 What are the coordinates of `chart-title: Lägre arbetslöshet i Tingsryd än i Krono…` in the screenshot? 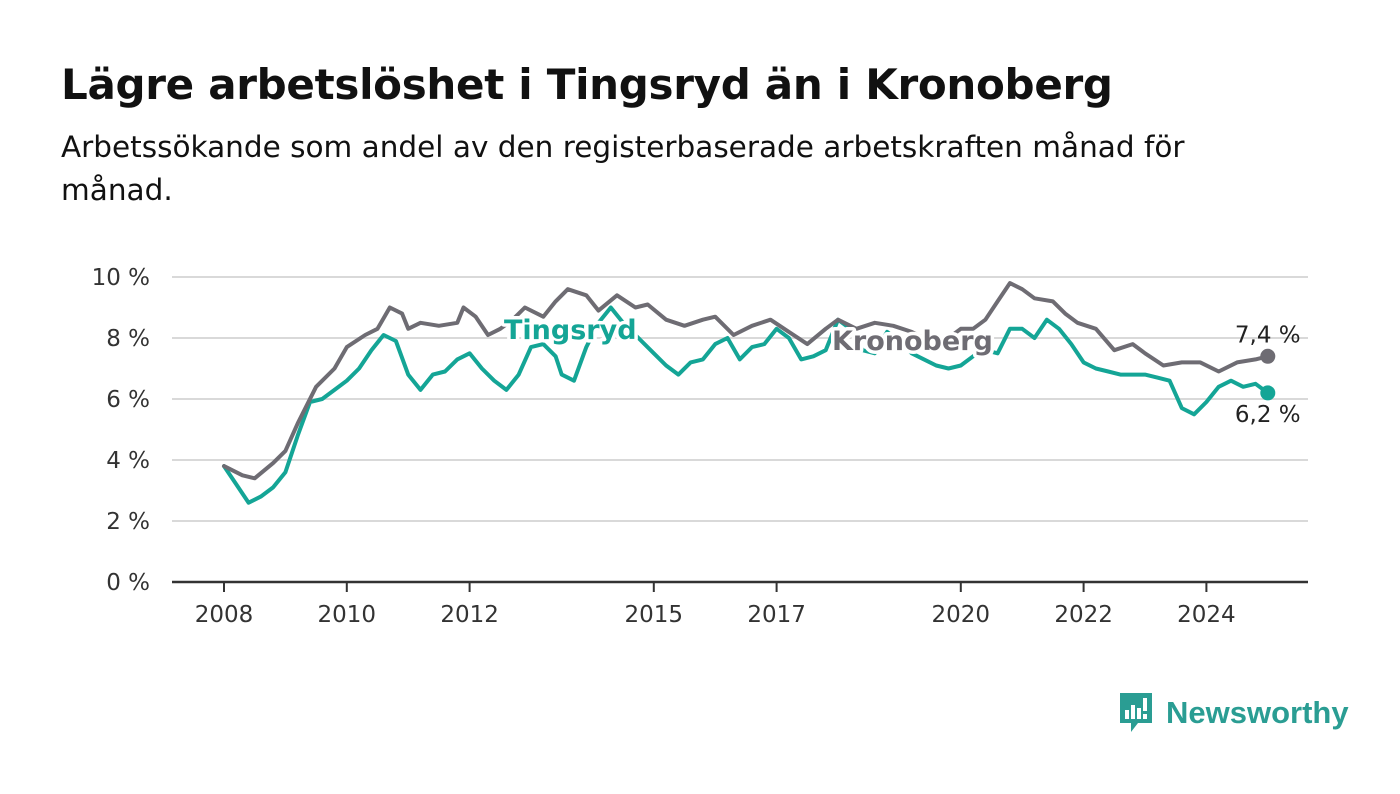 It's located at (587, 84).